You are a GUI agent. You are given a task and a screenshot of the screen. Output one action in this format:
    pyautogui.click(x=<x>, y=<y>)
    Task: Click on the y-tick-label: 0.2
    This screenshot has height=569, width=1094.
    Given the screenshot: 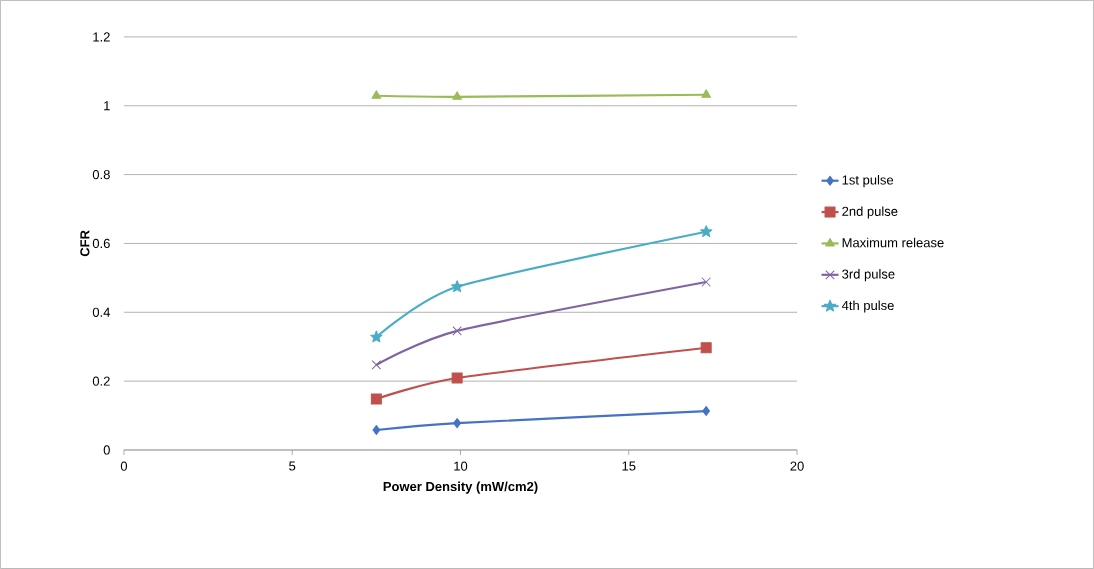 What is the action you would take?
    pyautogui.click(x=101, y=381)
    